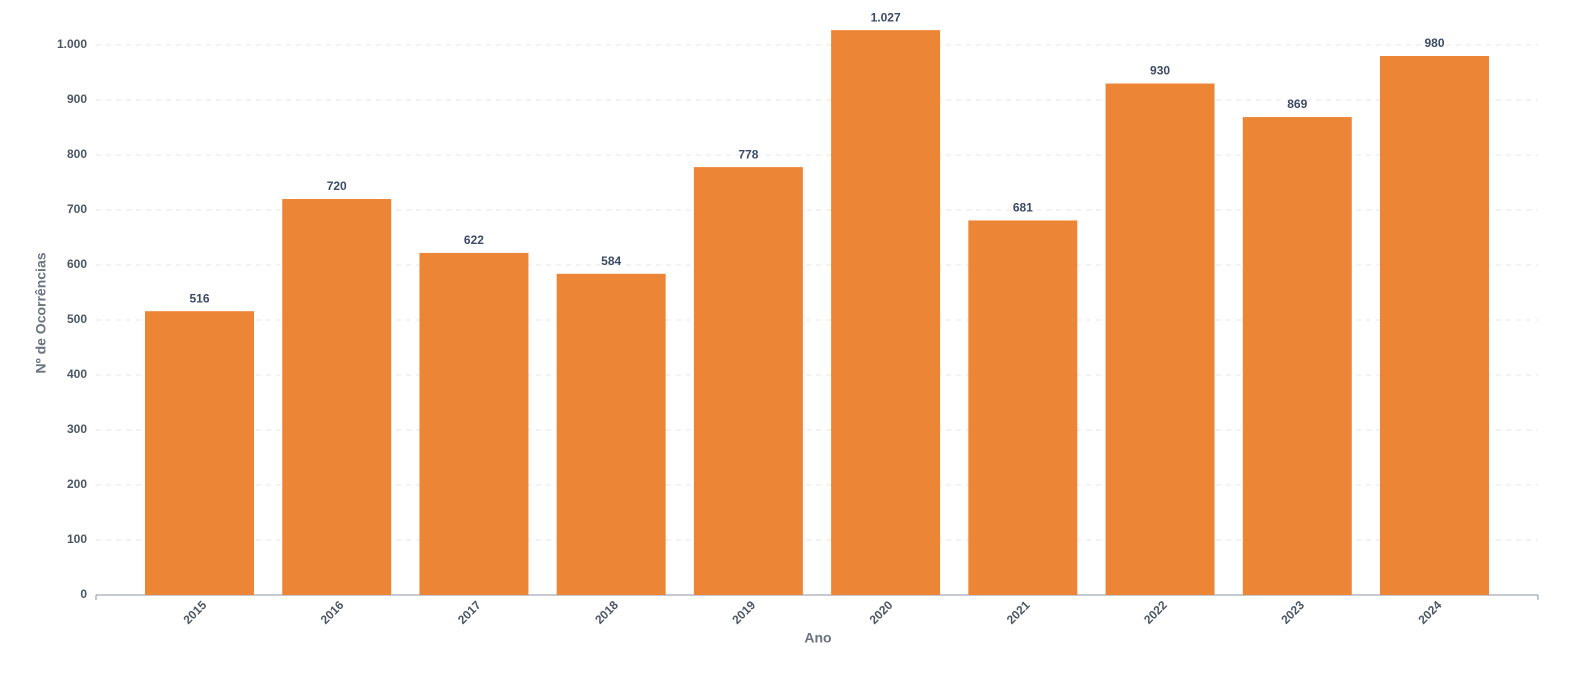 The width and height of the screenshot is (1595, 681). Describe the element at coordinates (83, 594) in the screenshot. I see `y-tick-label: 0` at that location.